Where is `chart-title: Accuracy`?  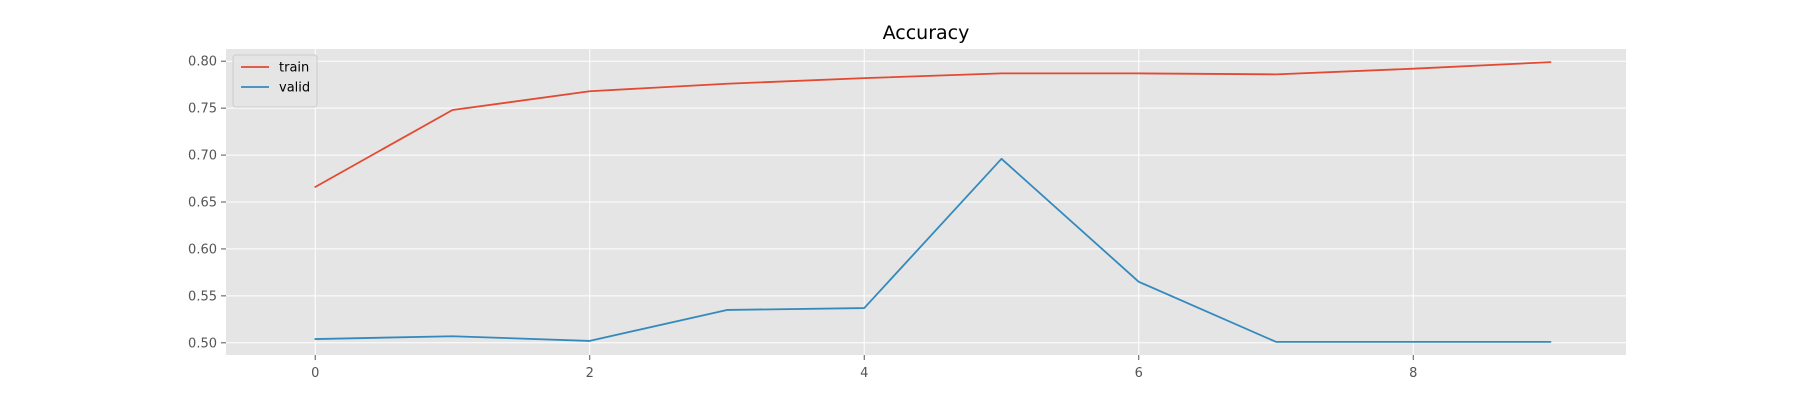
chart-title: Accuracy is located at coordinates (926, 33).